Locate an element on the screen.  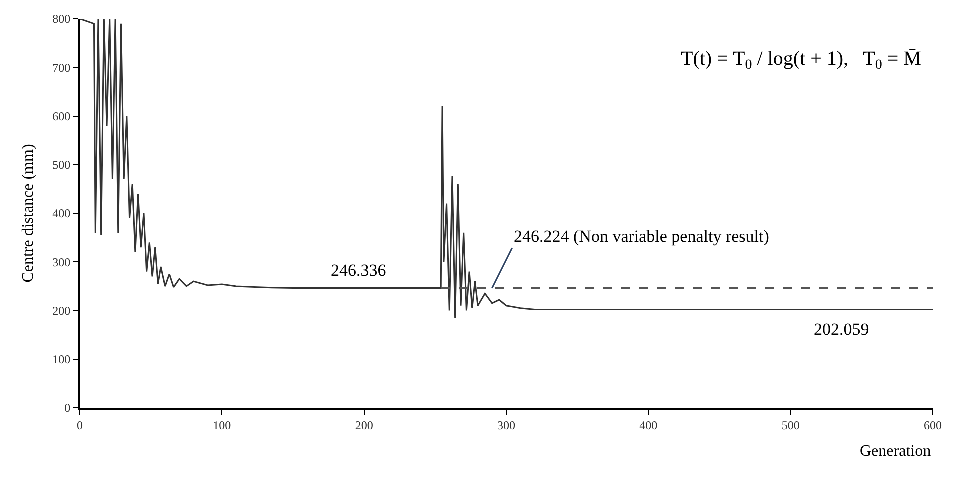
y-axis-title: Centre distance (mm) is located at coordinates (28, 213).